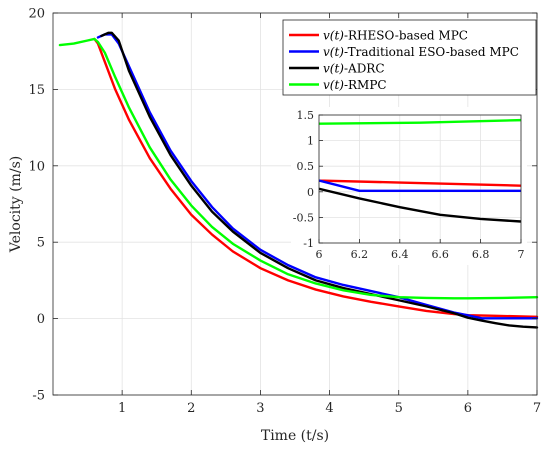 The image size is (550, 452). Describe the element at coordinates (295, 436) in the screenshot. I see `x-axis-label: Time (t/s)` at that location.